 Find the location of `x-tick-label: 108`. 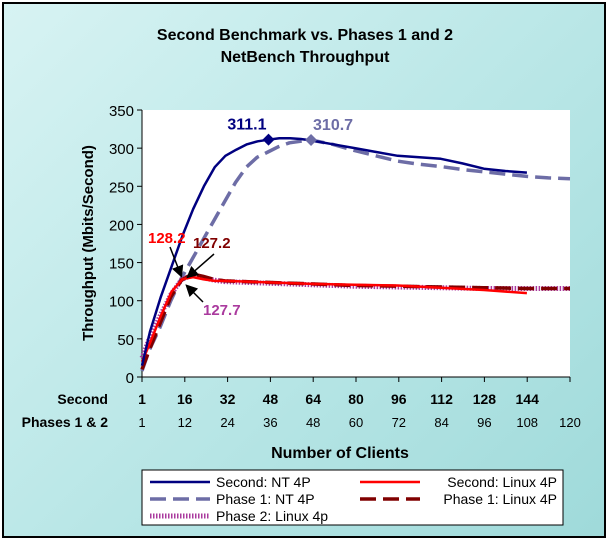

x-tick-label: 108 is located at coordinates (527, 422).